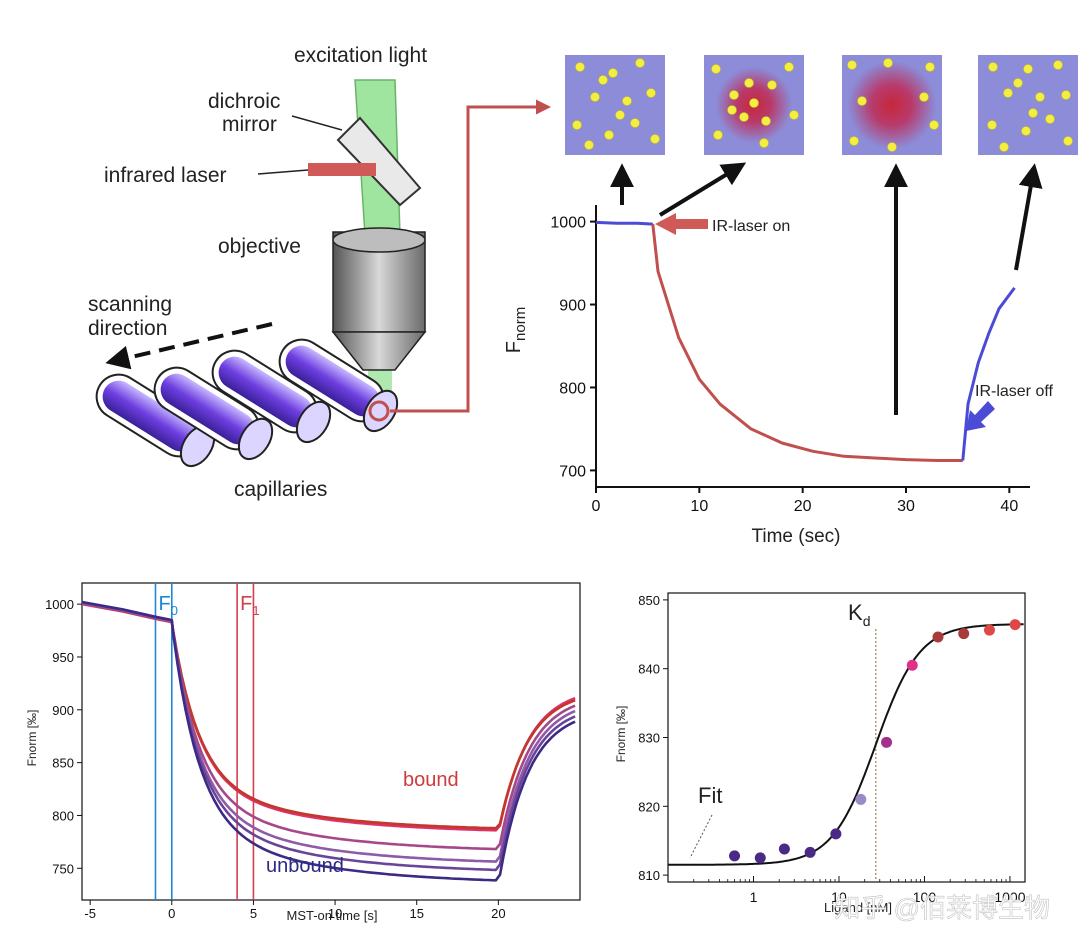 Image resolution: width=1080 pixels, height=952 pixels. Describe the element at coordinates (59, 604) in the screenshot. I see `chart2-ytick-label: 1000` at that location.